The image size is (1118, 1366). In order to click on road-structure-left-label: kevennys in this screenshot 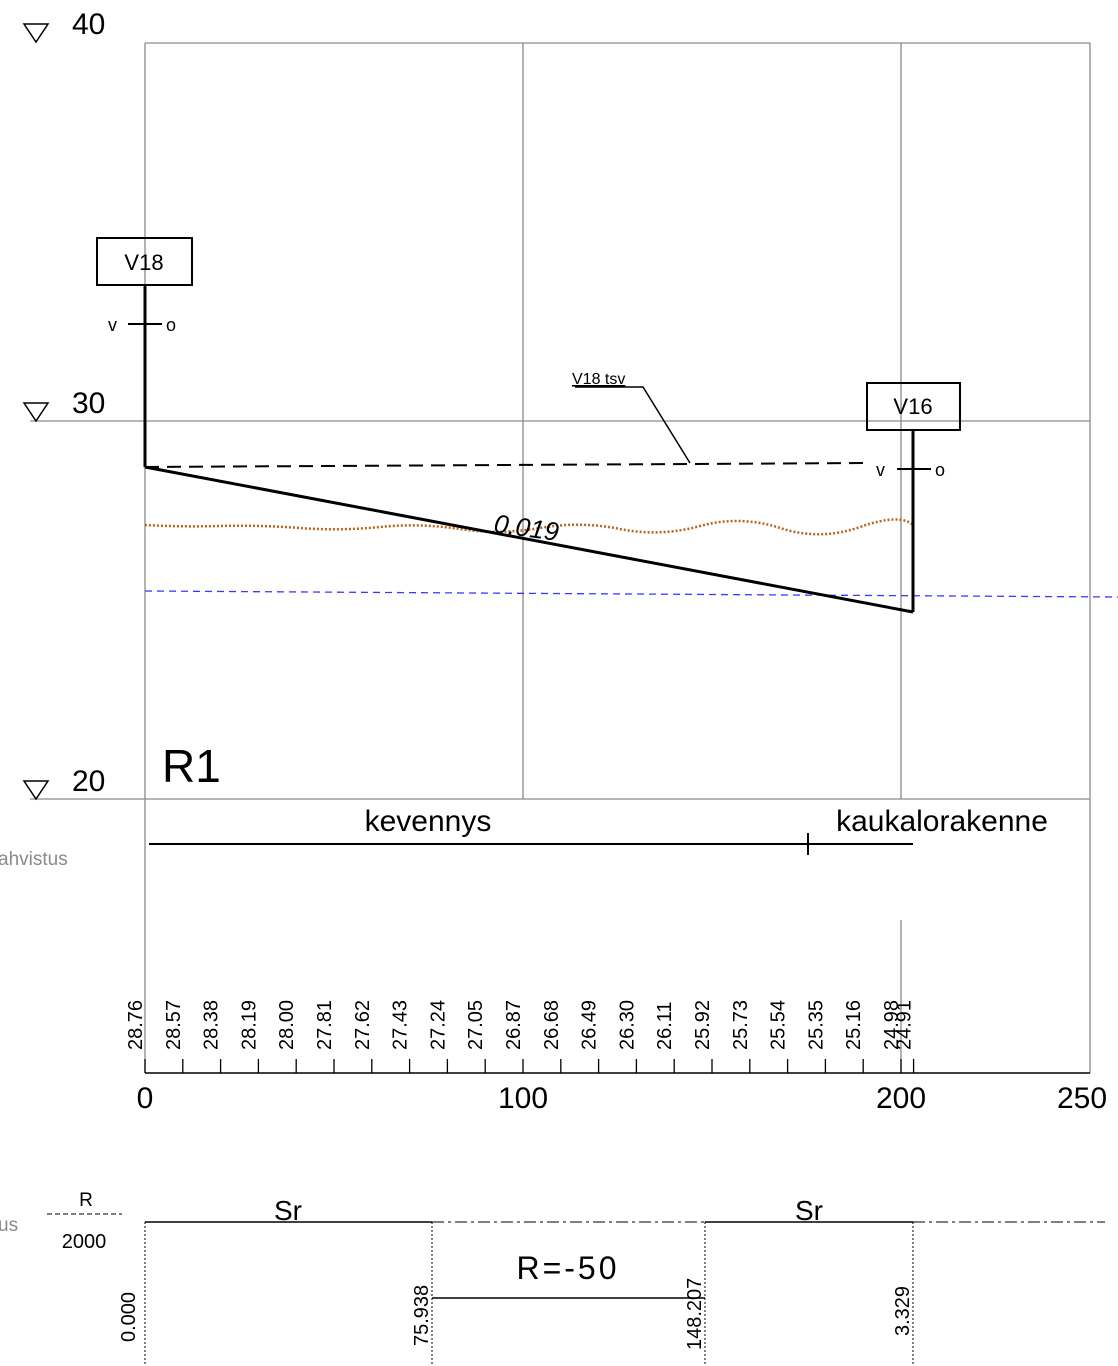, I will do `click(428, 821)`.